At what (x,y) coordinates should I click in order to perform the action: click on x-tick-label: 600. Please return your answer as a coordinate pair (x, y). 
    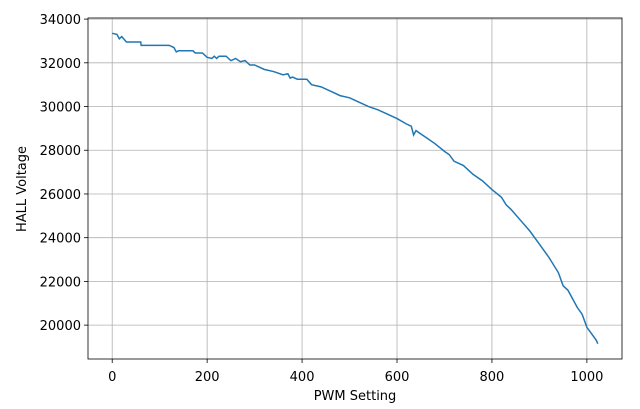
    Looking at the image, I should click on (397, 377).